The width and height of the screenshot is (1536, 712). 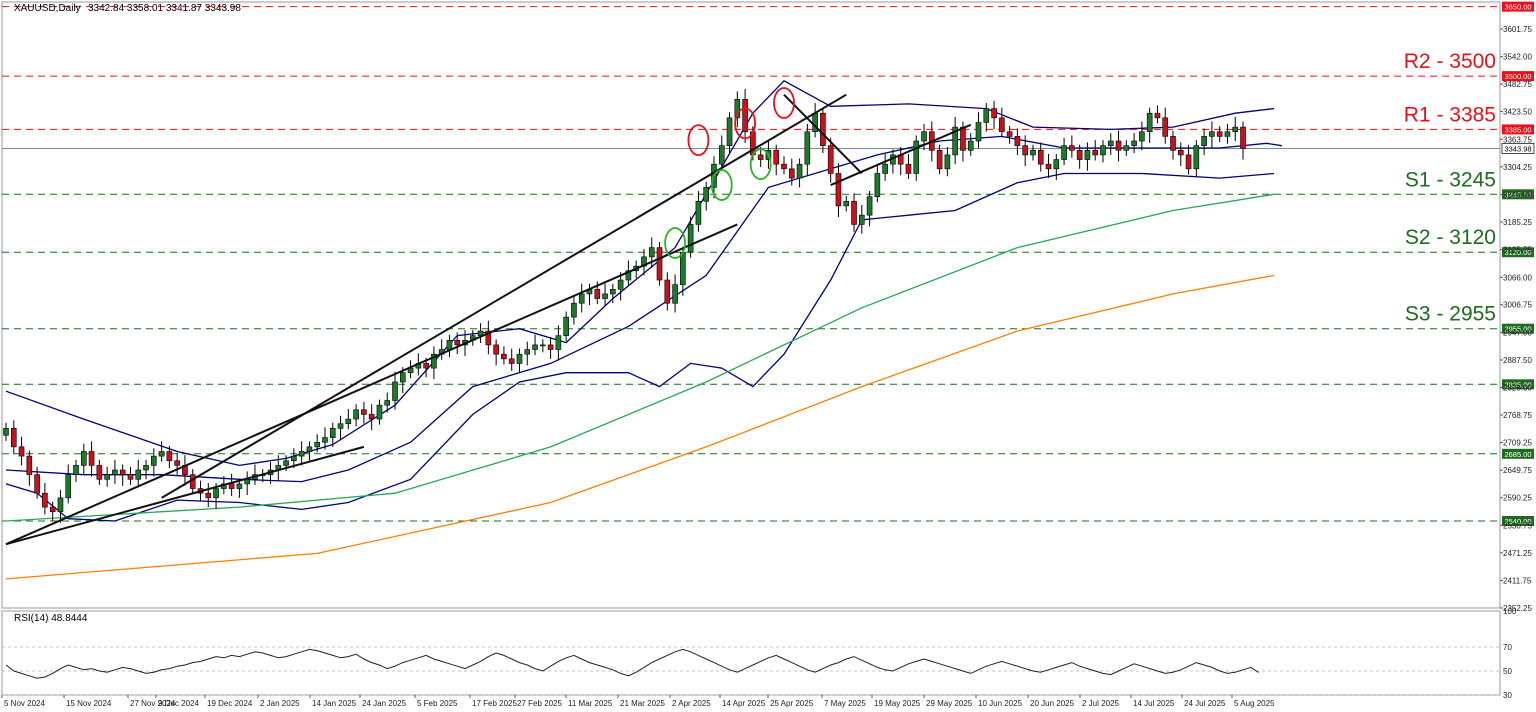 What do you see at coordinates (1450, 114) in the screenshot?
I see `level-label: R1 - 3385` at bounding box center [1450, 114].